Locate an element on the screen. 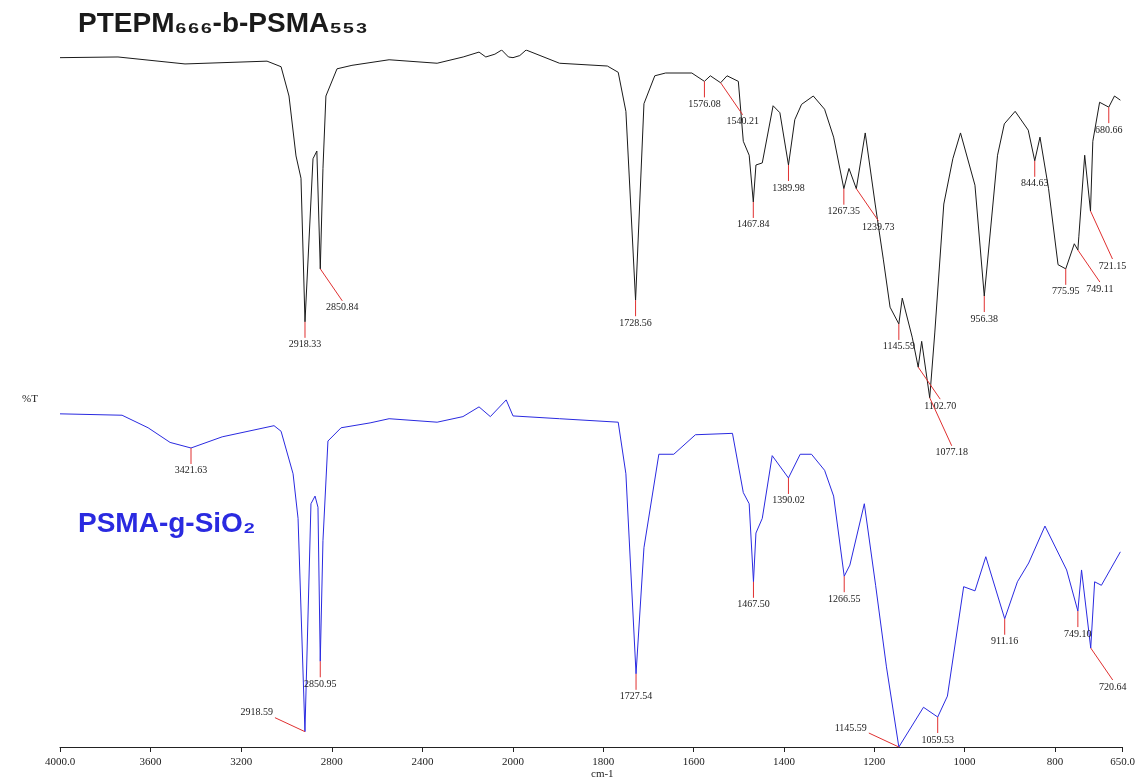  x-tick-label: 2000 is located at coordinates (513, 760).